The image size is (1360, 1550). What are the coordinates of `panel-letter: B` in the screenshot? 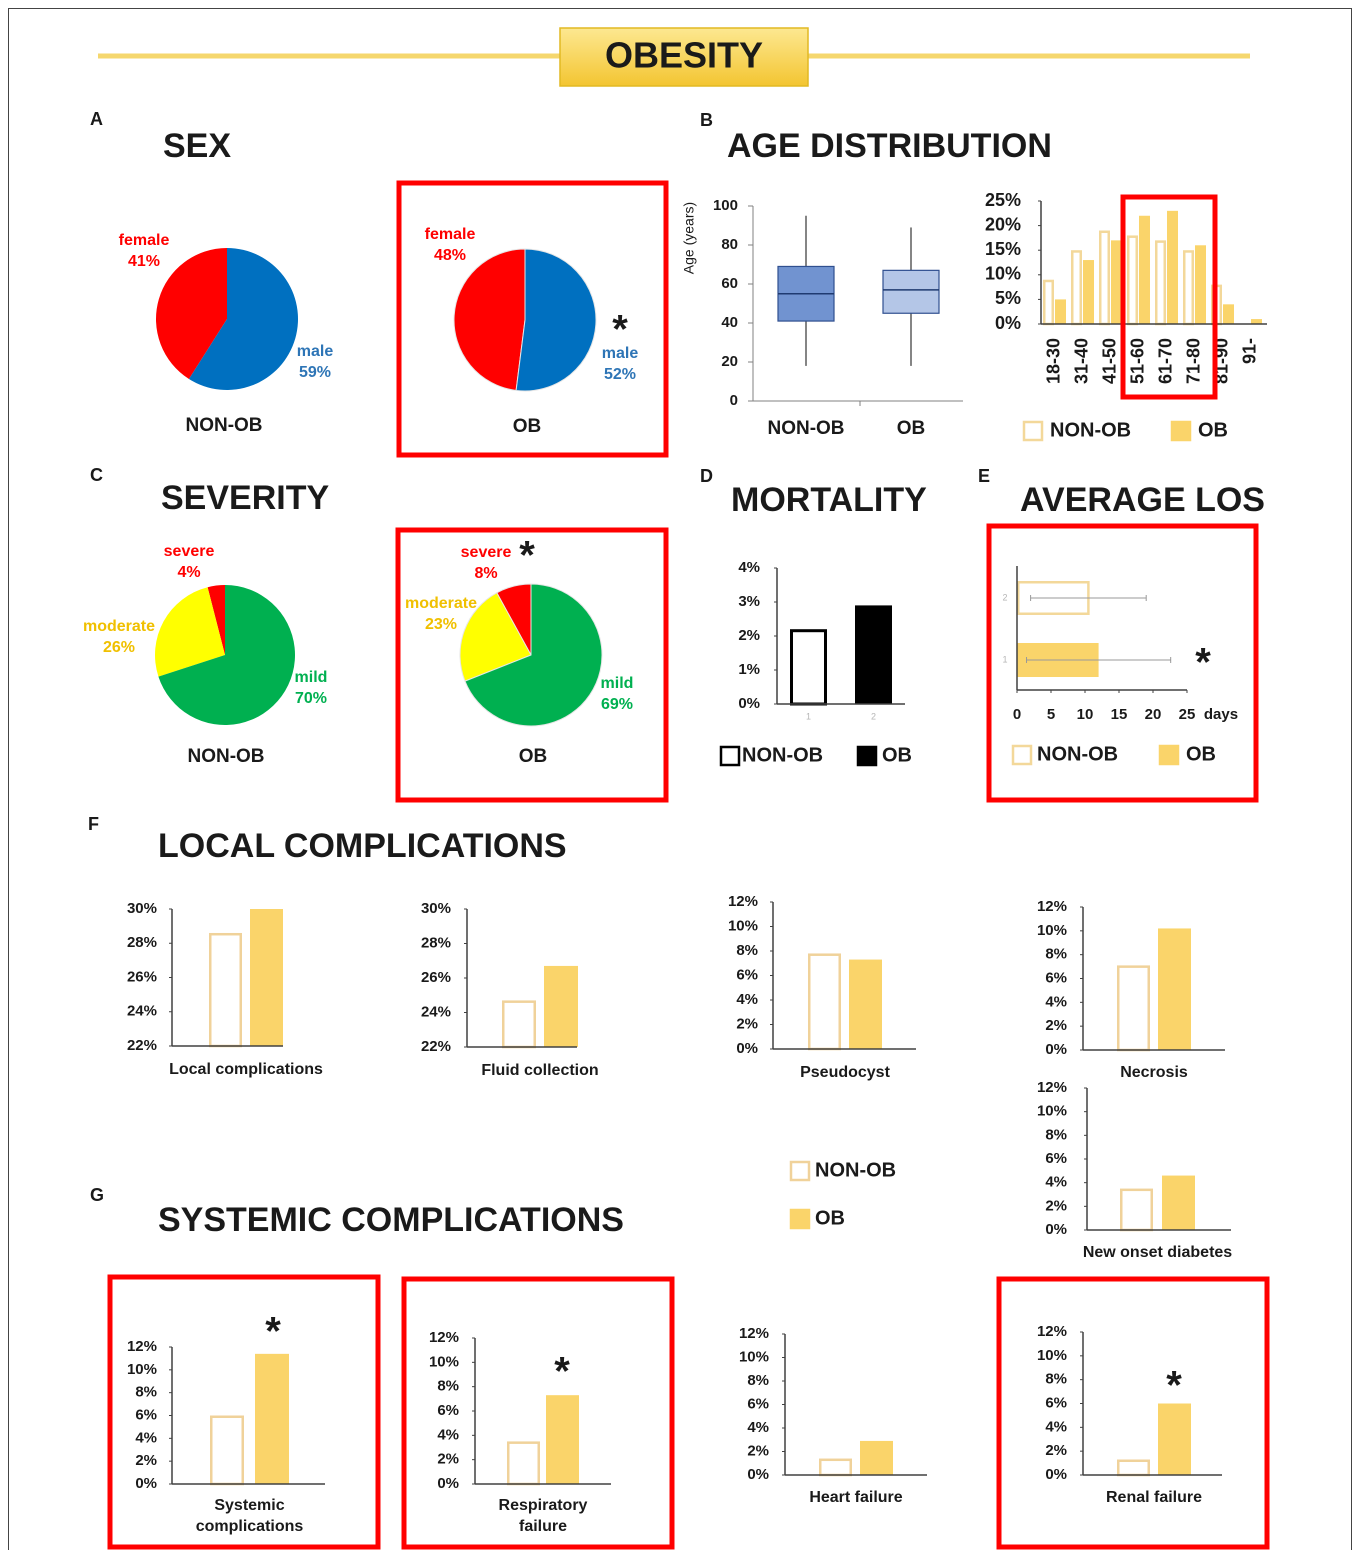 It's located at (706, 120).